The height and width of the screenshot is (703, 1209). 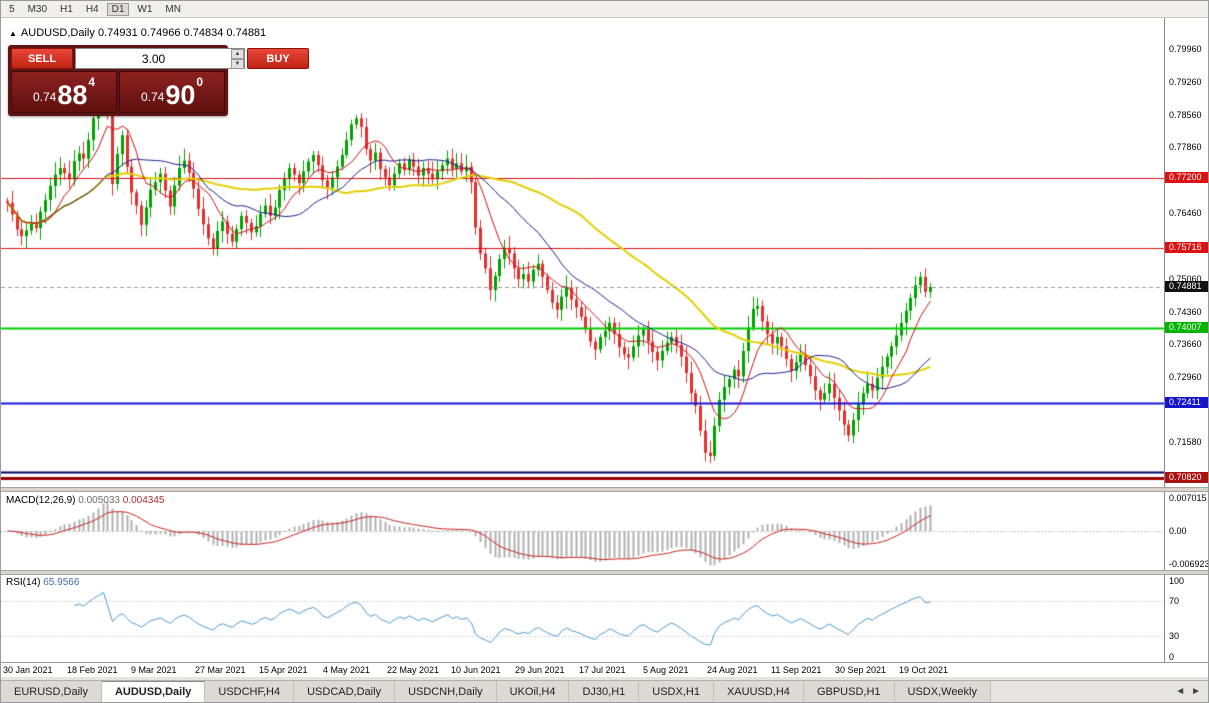 What do you see at coordinates (92, 670) in the screenshot?
I see `date-label: 18 Feb 2021` at bounding box center [92, 670].